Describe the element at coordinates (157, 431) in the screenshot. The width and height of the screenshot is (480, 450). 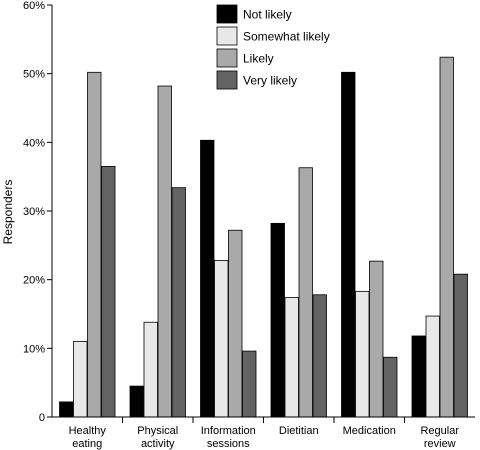
I see `category-label: Physical` at that location.